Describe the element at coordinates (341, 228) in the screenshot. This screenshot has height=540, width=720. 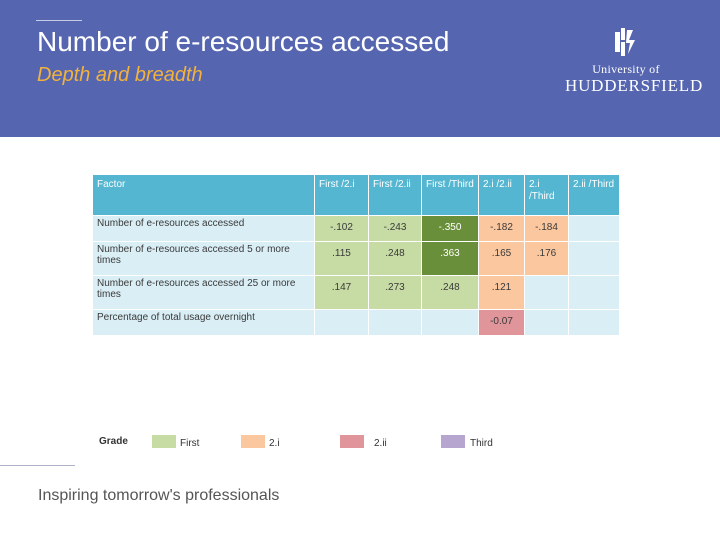
I see `value-cell: -.102` at that location.